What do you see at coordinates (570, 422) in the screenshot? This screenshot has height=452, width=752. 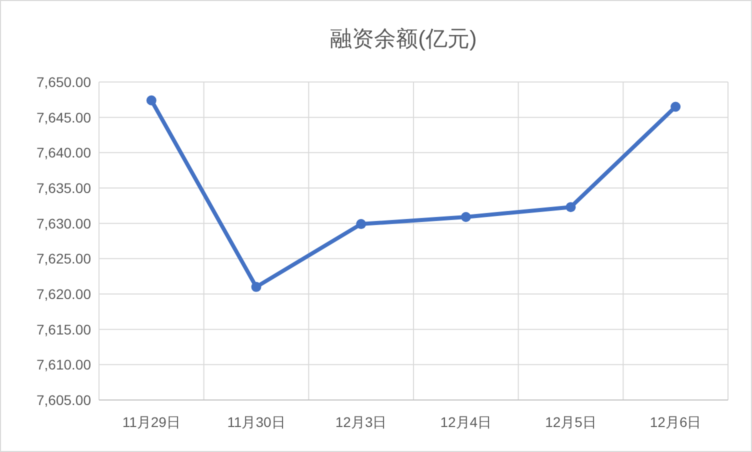 I see `x-tick-label: 12月5日` at bounding box center [570, 422].